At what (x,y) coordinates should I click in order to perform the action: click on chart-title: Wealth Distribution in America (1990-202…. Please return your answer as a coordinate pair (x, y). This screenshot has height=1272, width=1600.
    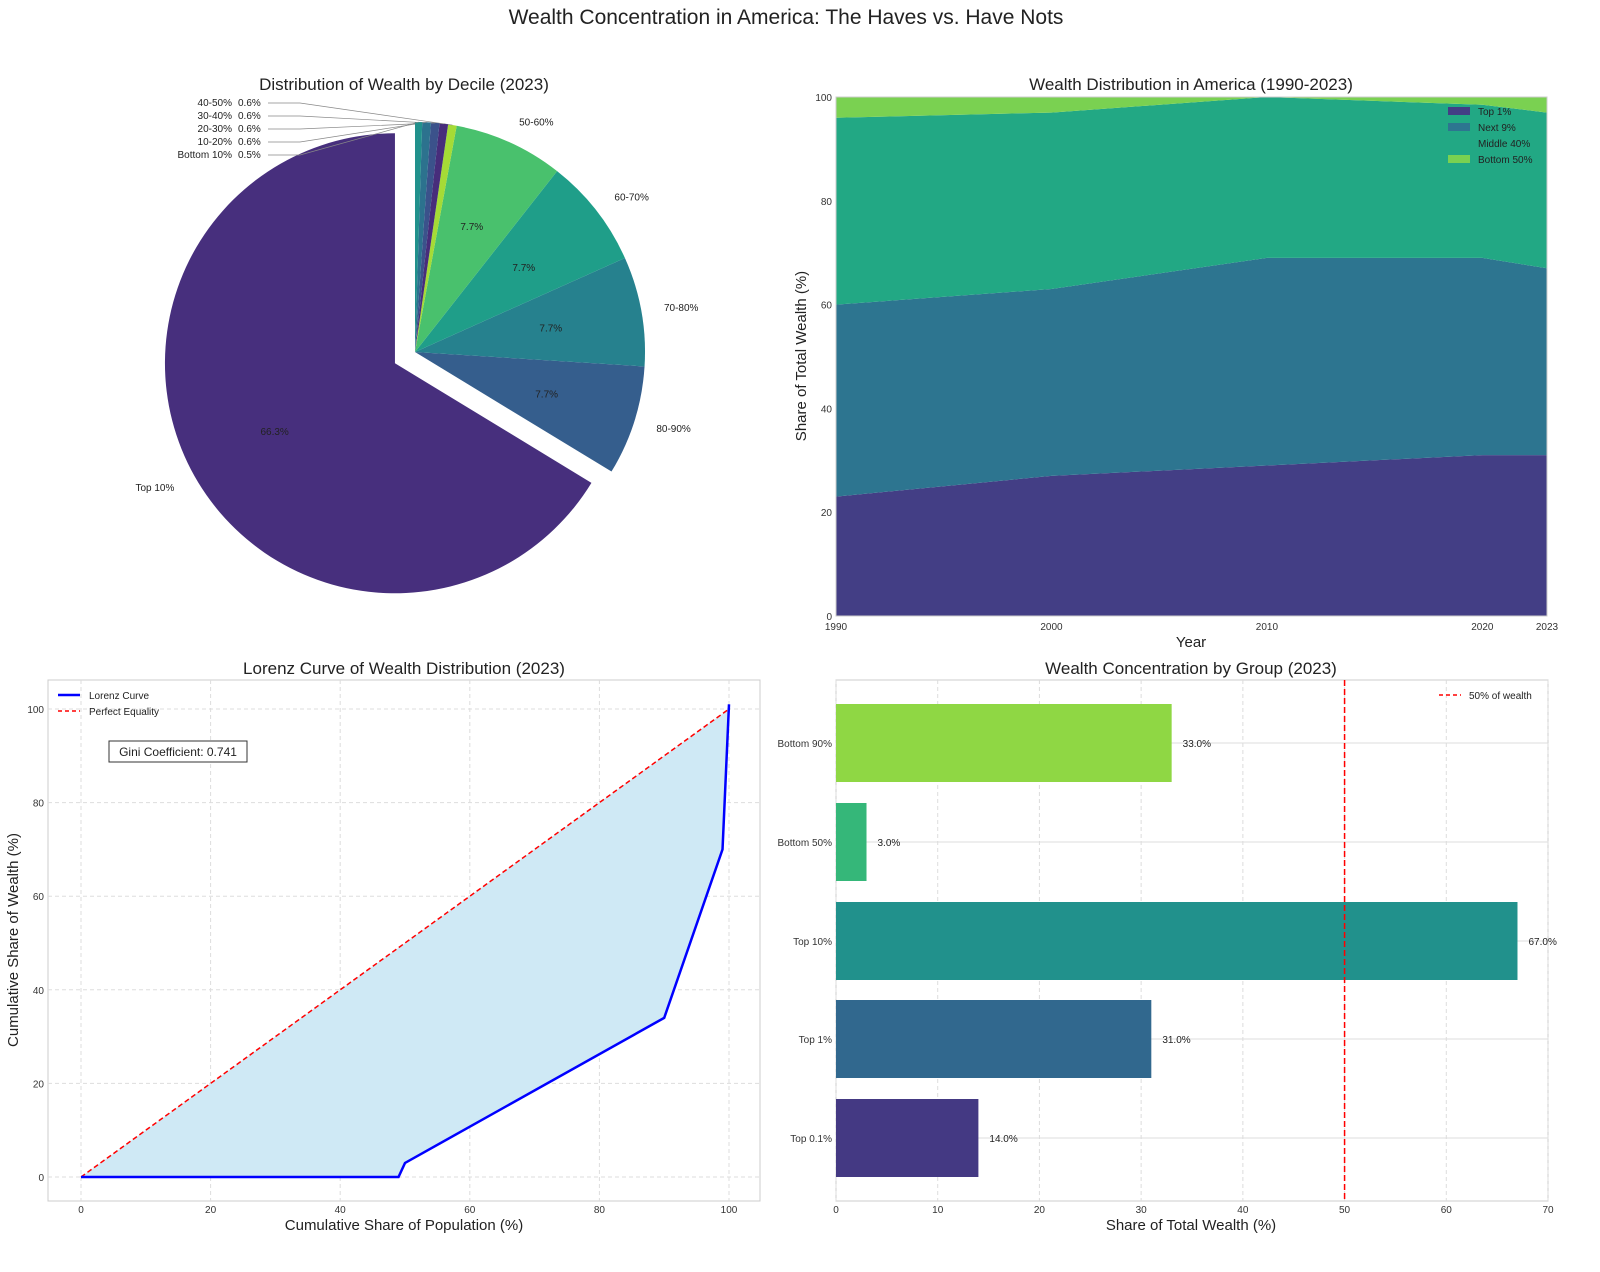
    Looking at the image, I should click on (1191, 84).